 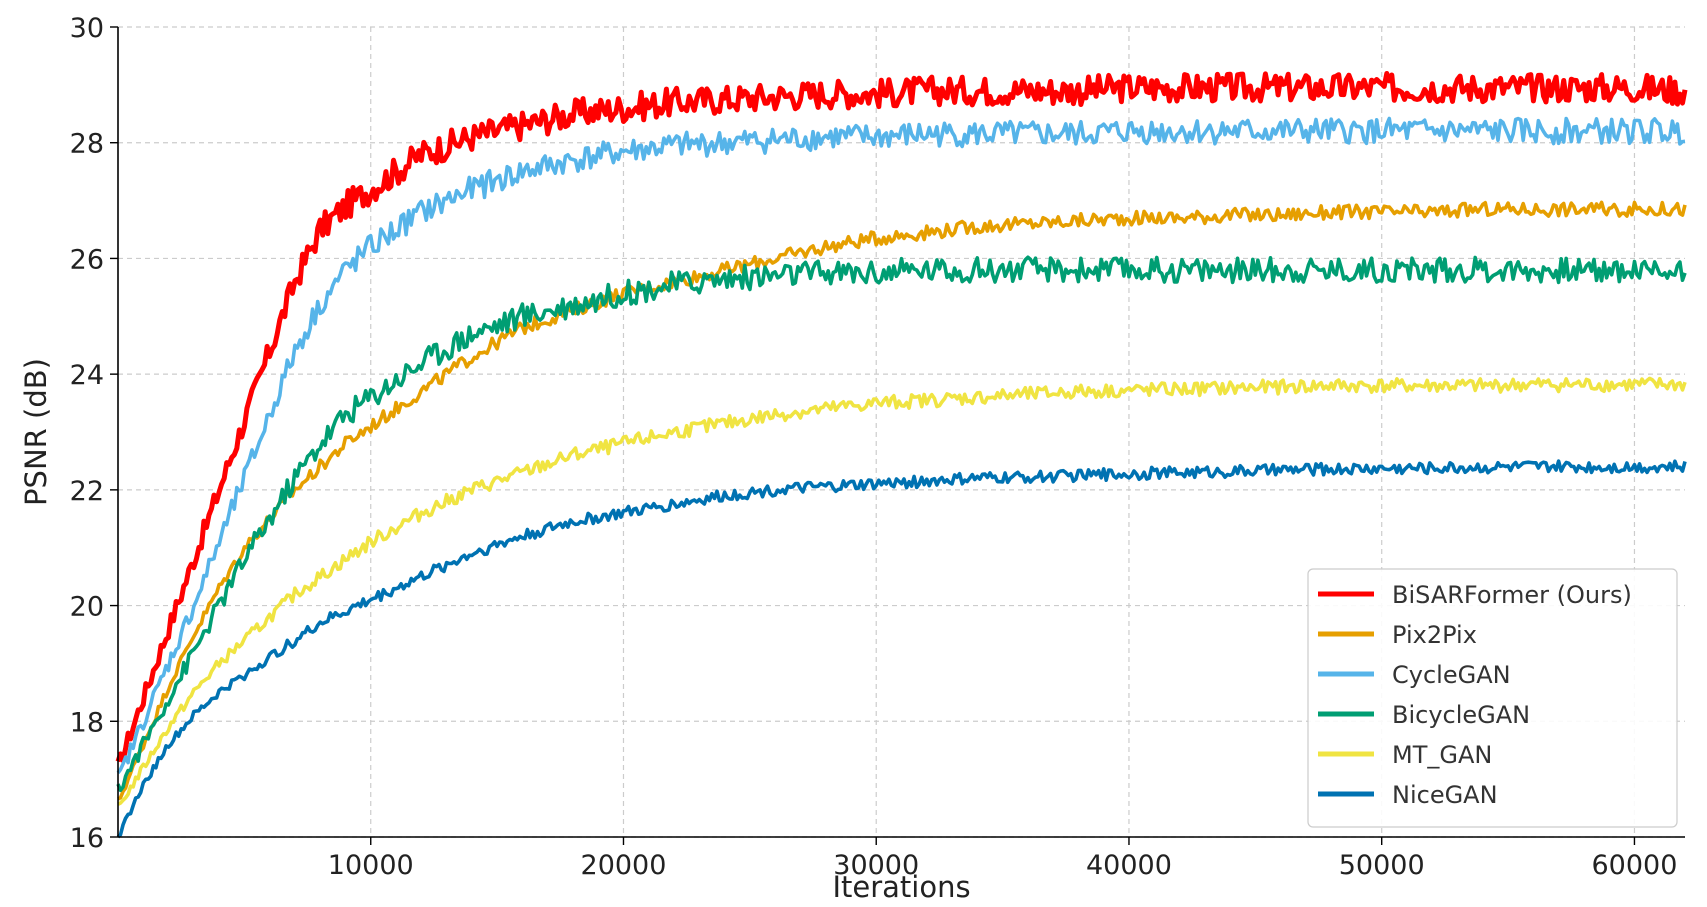 What do you see at coordinates (1461, 715) in the screenshot?
I see `legend-label: BicycleGAN` at bounding box center [1461, 715].